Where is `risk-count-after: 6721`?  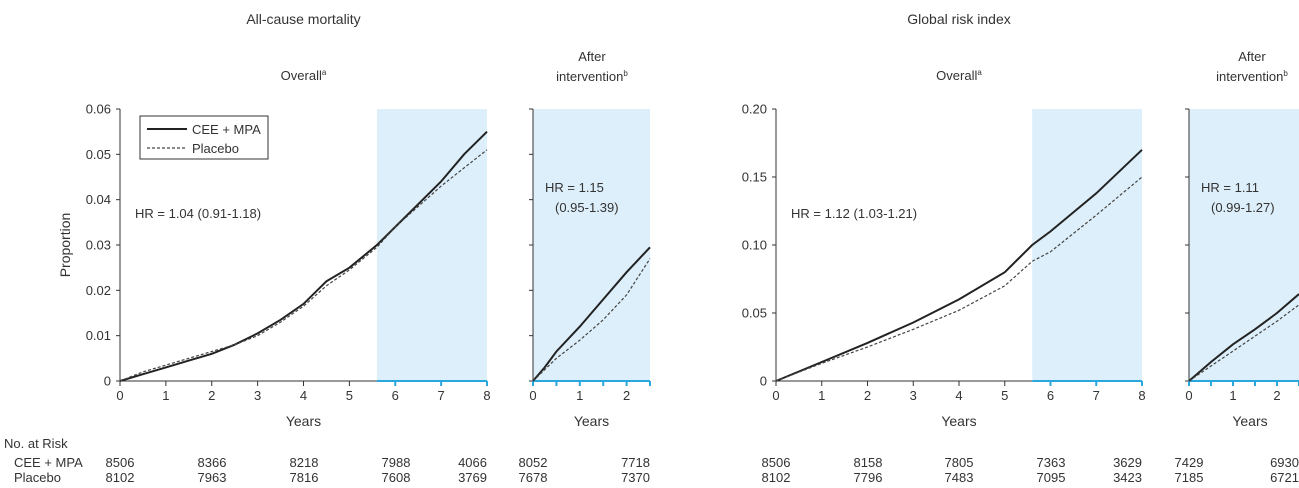 risk-count-after: 6721 is located at coordinates (1284, 477).